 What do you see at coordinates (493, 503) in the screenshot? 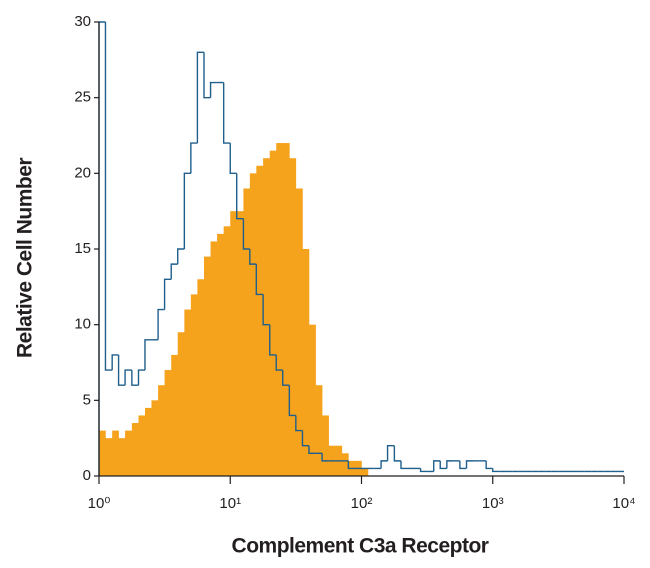
I see `x-tick-label: 10³` at bounding box center [493, 503].